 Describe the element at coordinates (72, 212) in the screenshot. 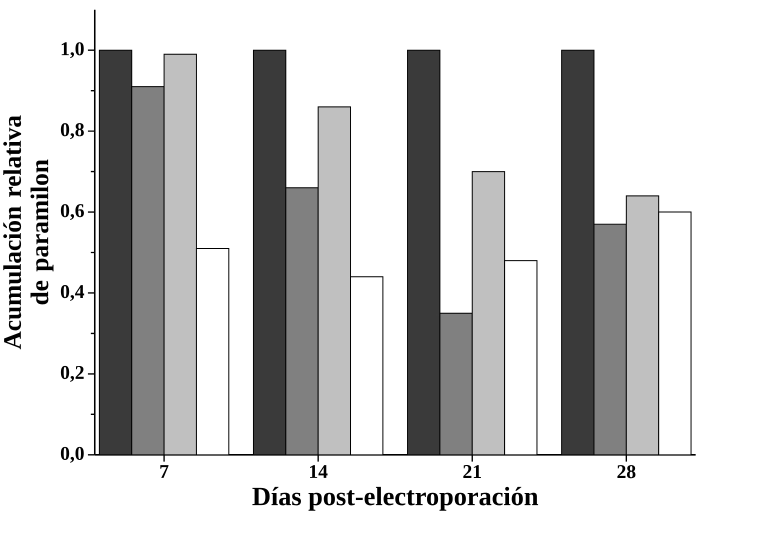

I see `y-tick-label: 0,6` at that location.